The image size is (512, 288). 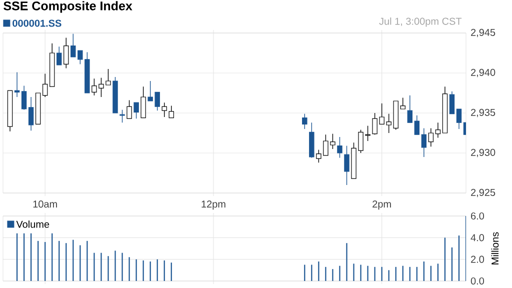 I want to click on y-tick-label: 4.0, so click(x=477, y=238).